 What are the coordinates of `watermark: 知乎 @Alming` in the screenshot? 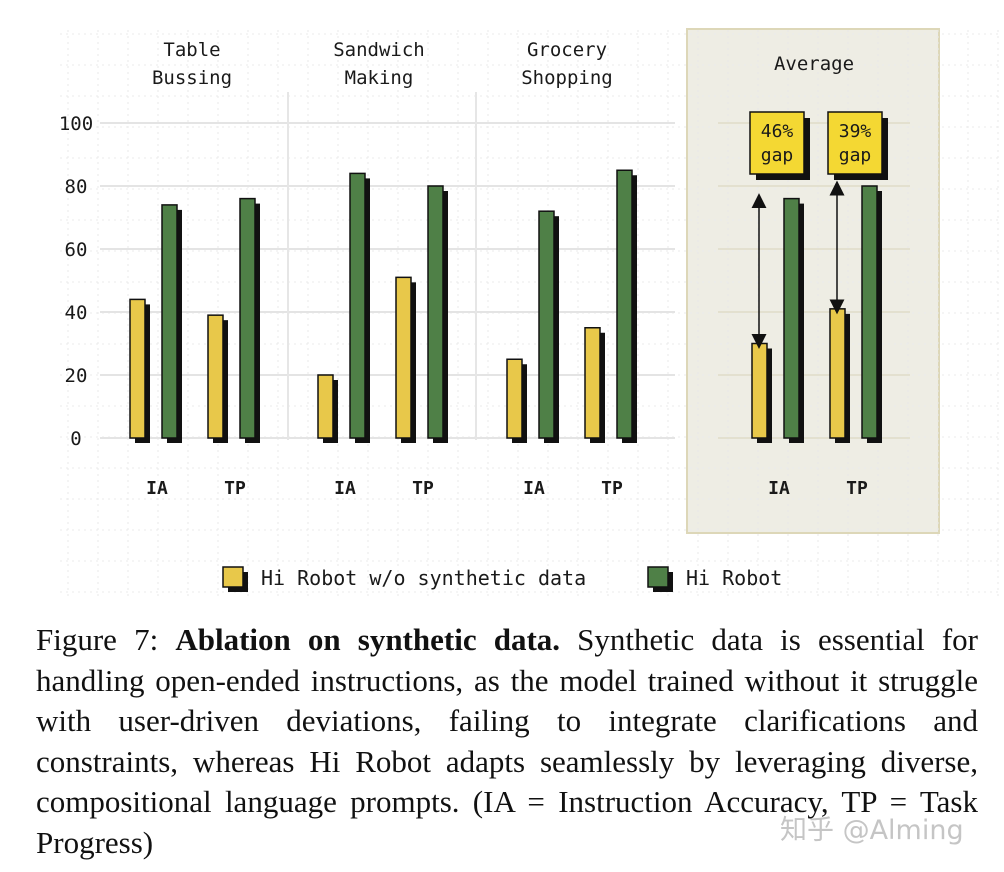 It's located at (872, 830).